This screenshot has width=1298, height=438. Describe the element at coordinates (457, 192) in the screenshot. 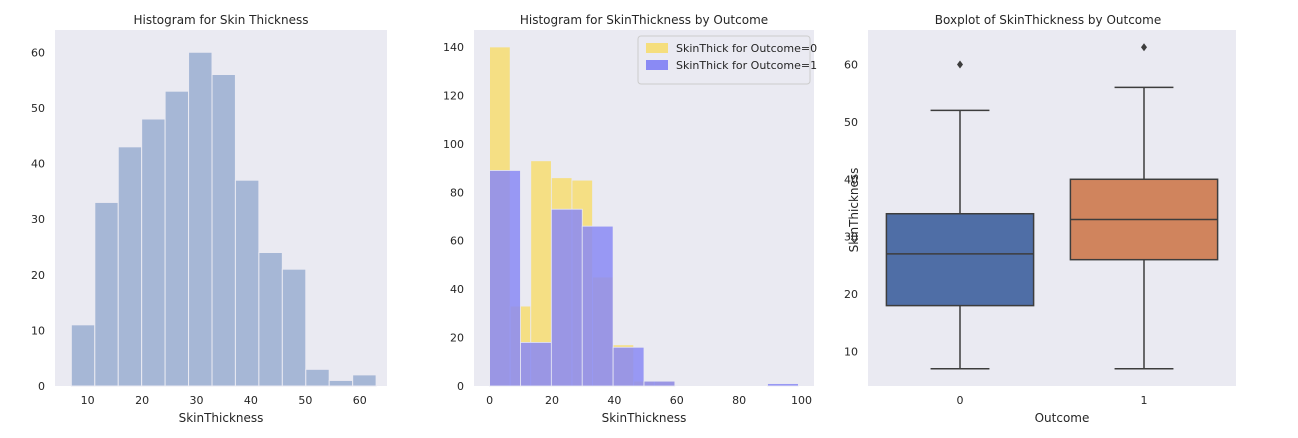

I see `y-tick-label: 80` at that location.